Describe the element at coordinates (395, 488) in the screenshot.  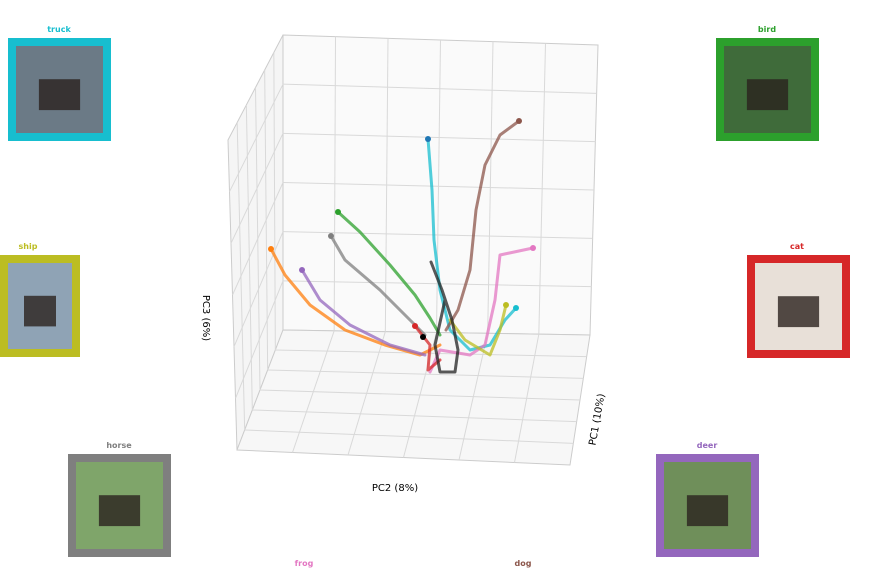
I see `x-axis-label: PC2 (8%)` at that location.